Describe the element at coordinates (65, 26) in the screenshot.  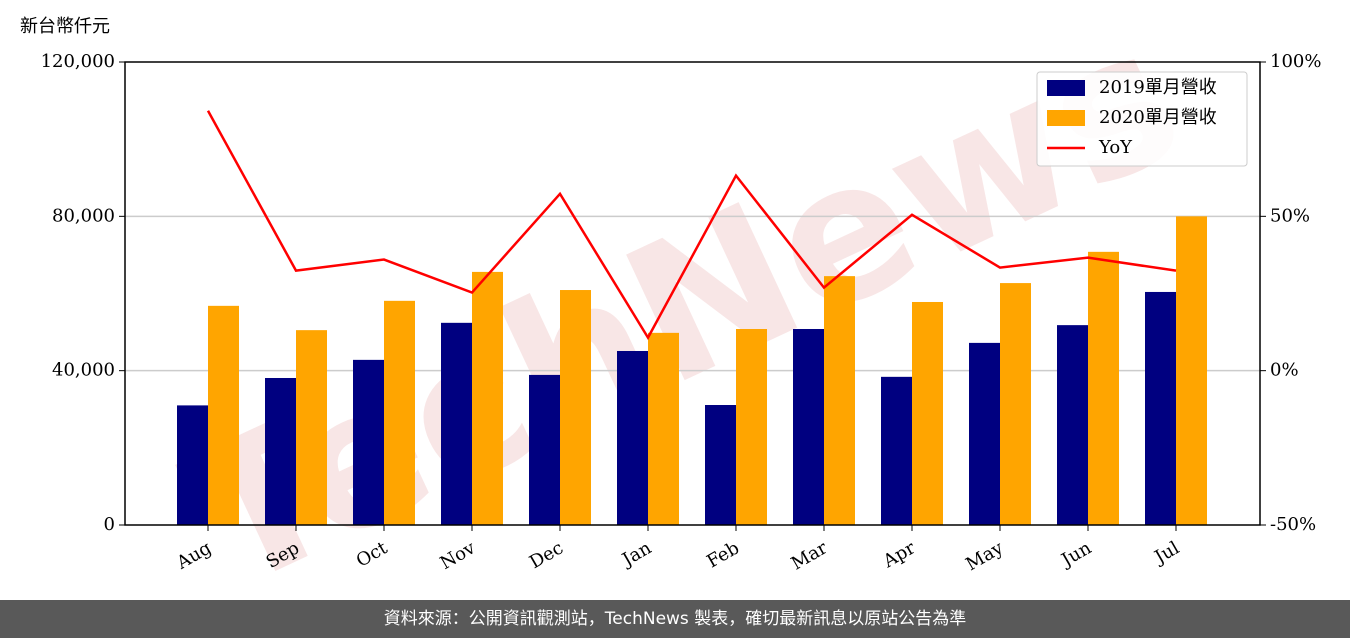
I see `y-axis-label: 新台幣仟元` at that location.